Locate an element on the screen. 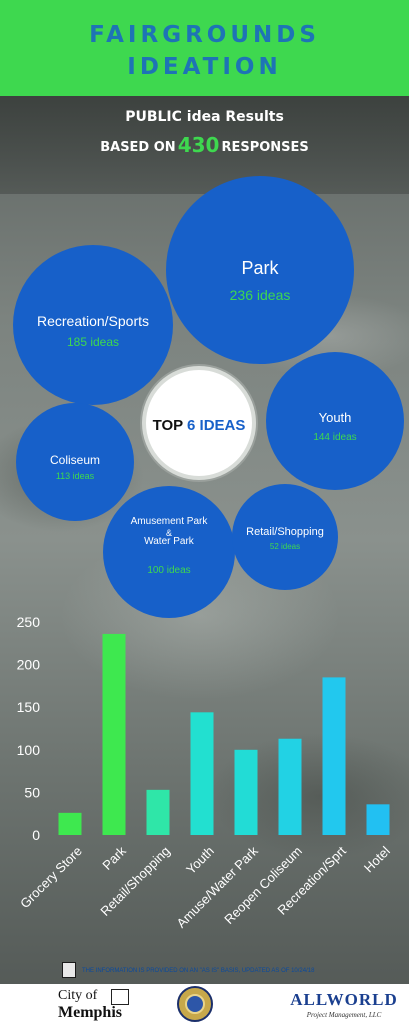 The width and height of the screenshot is (409, 1024). bubble-value: 100 ideas is located at coordinates (169, 570).